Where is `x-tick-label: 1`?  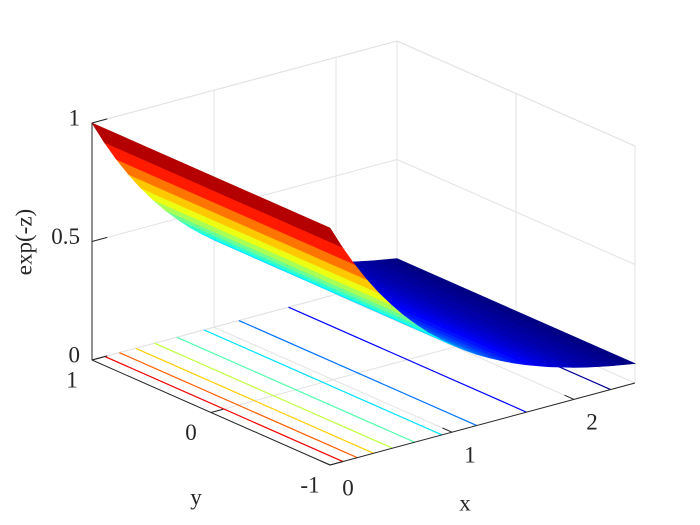
x-tick-label: 1 is located at coordinates (470, 454).